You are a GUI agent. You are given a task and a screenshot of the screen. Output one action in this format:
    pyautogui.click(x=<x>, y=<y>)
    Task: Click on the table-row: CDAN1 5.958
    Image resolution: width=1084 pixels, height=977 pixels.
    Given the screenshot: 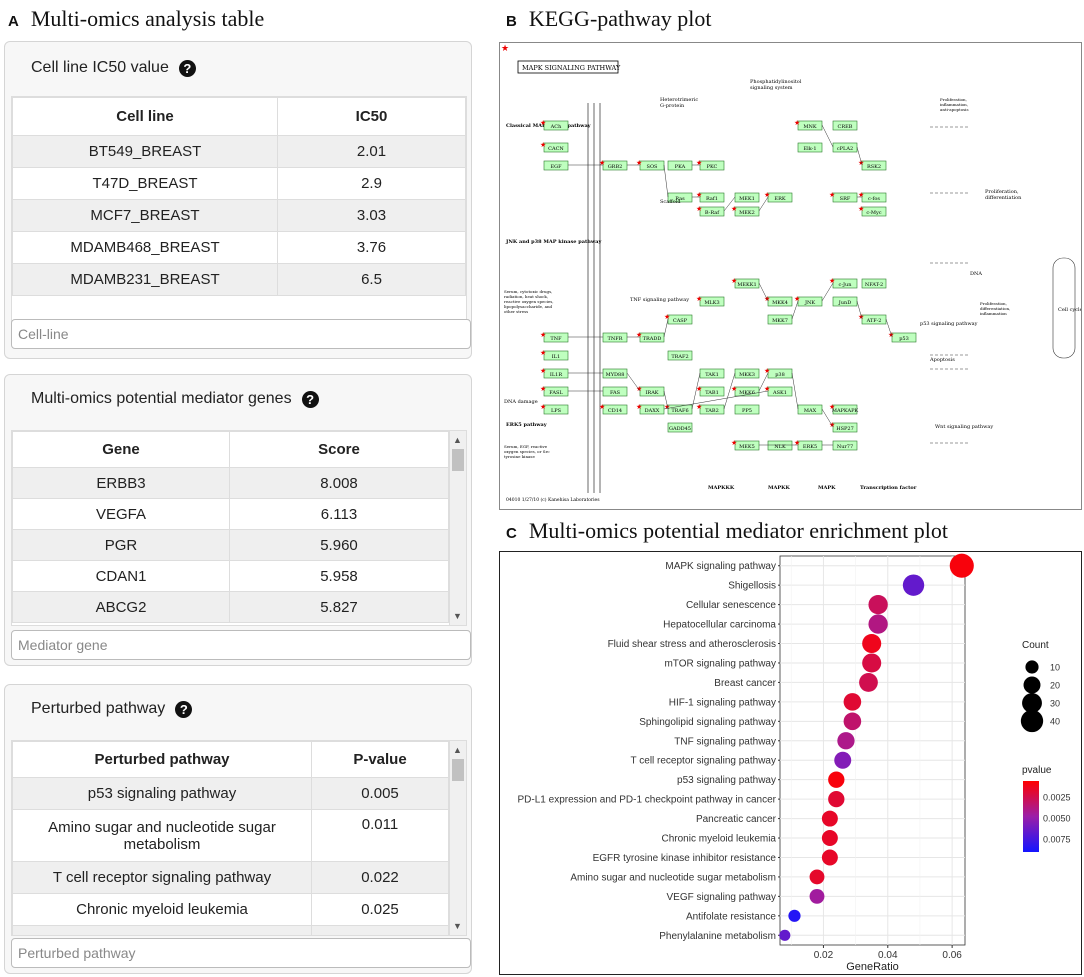 What is the action you would take?
    pyautogui.click(x=230, y=576)
    